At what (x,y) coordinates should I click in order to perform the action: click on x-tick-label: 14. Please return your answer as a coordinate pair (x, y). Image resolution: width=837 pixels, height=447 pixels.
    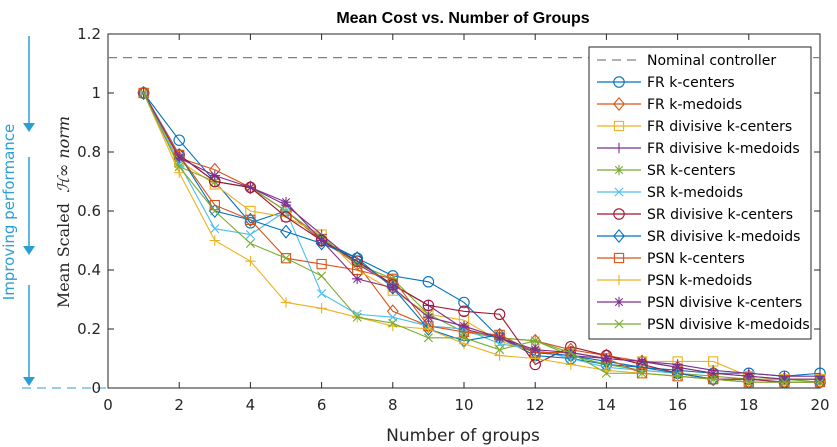
    Looking at the image, I should click on (606, 405).